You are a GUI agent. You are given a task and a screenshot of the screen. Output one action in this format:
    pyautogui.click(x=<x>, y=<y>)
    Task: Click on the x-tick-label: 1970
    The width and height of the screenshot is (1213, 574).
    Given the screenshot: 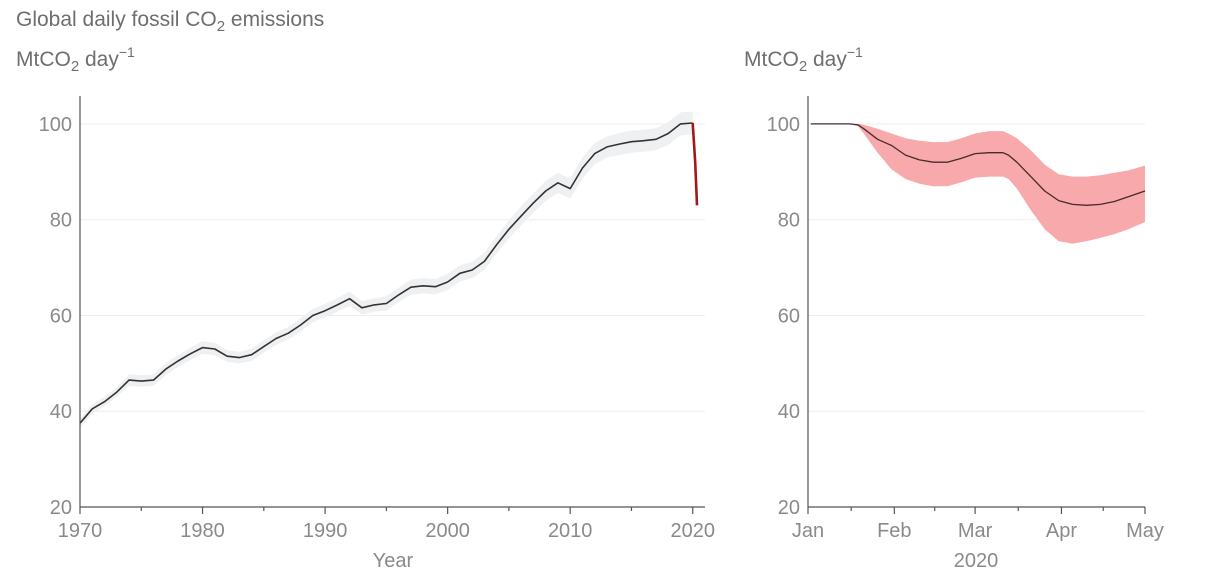 What is the action you would take?
    pyautogui.click(x=80, y=531)
    